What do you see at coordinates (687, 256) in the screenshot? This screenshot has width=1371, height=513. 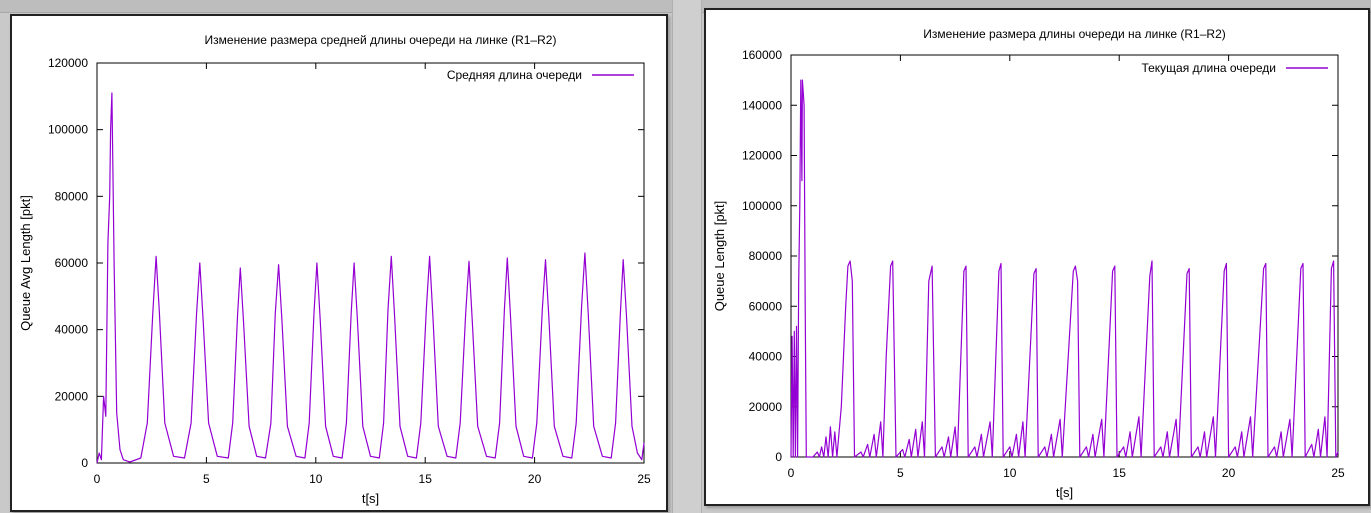 I see `window-divider` at bounding box center [687, 256].